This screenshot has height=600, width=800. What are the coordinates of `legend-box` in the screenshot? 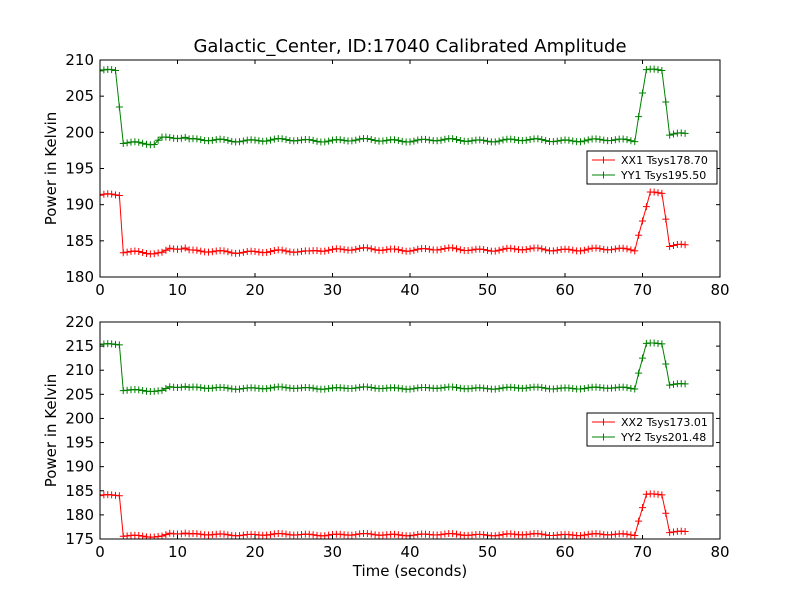 It's located at (652, 167).